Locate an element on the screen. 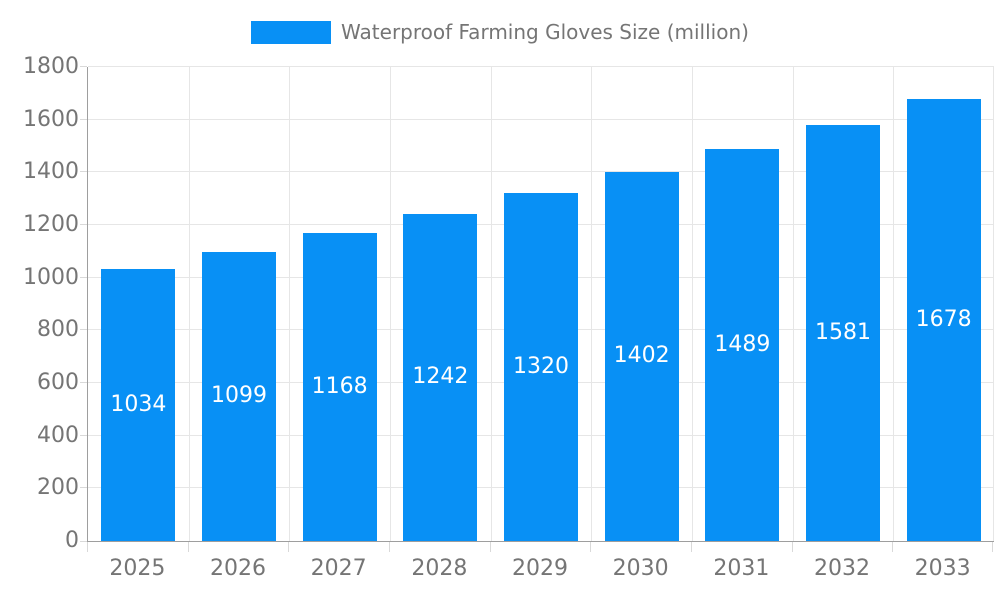  y-axis-tick-label: 600 is located at coordinates (58, 382).